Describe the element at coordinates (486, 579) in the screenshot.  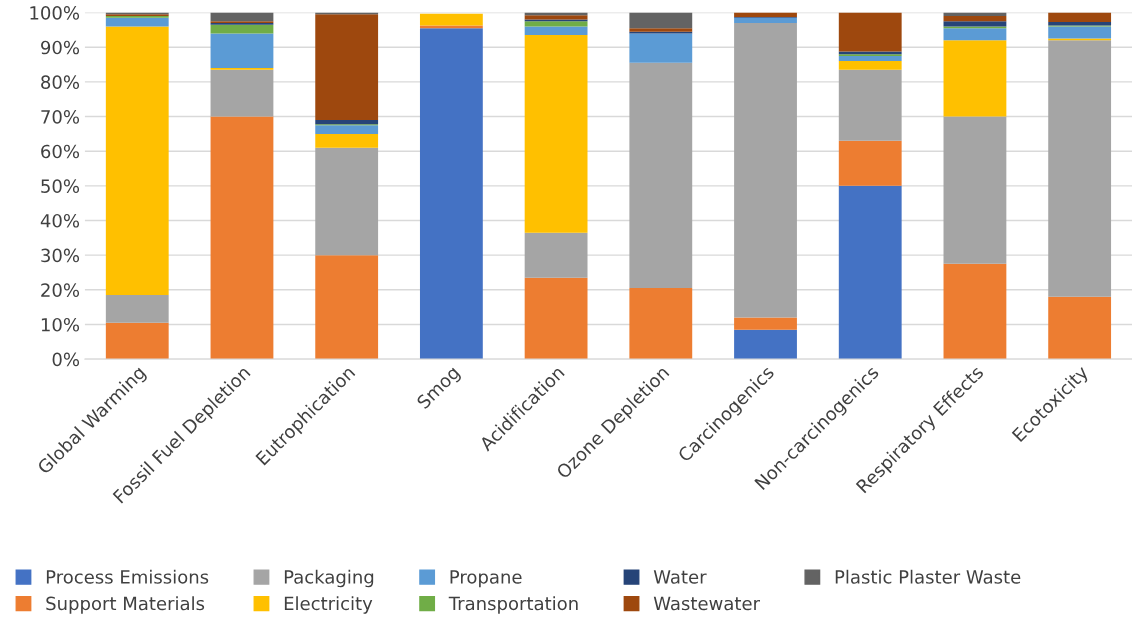
I see `legend-label: Propane` at that location.